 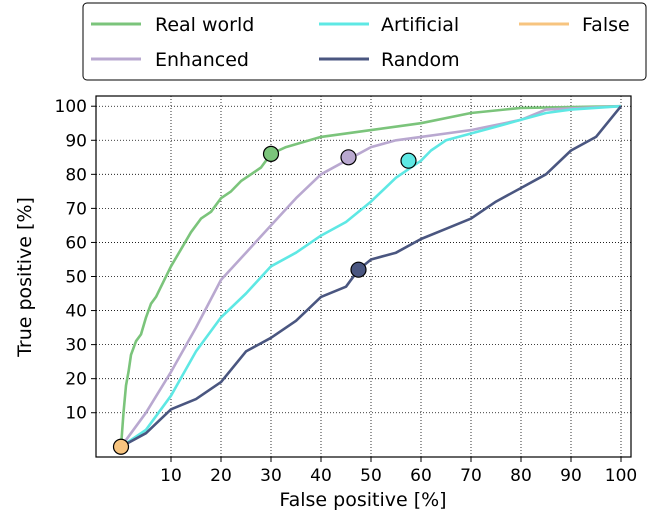 I want to click on x-tick-label: 60, so click(x=421, y=476).